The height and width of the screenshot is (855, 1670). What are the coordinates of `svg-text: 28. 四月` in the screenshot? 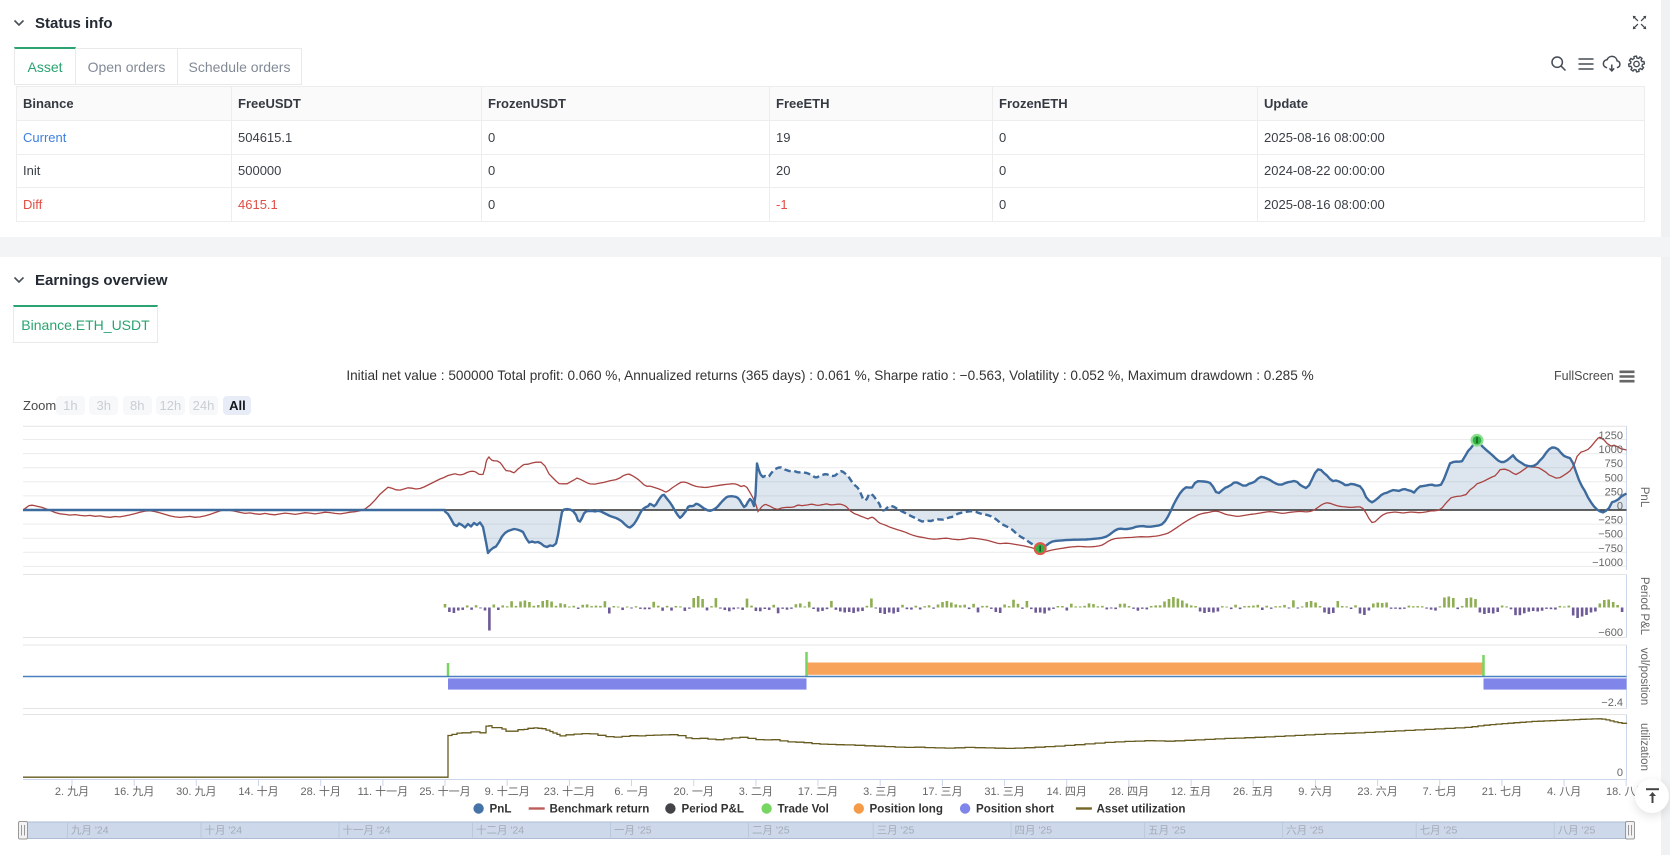 It's located at (1129, 792).